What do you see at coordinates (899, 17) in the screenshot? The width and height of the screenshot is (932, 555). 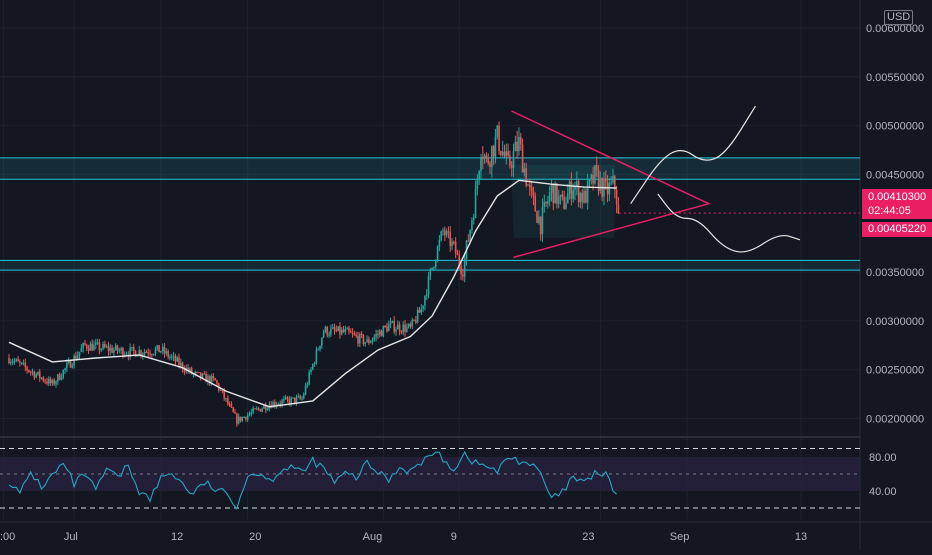 I see `currency-label: USD` at bounding box center [899, 17].